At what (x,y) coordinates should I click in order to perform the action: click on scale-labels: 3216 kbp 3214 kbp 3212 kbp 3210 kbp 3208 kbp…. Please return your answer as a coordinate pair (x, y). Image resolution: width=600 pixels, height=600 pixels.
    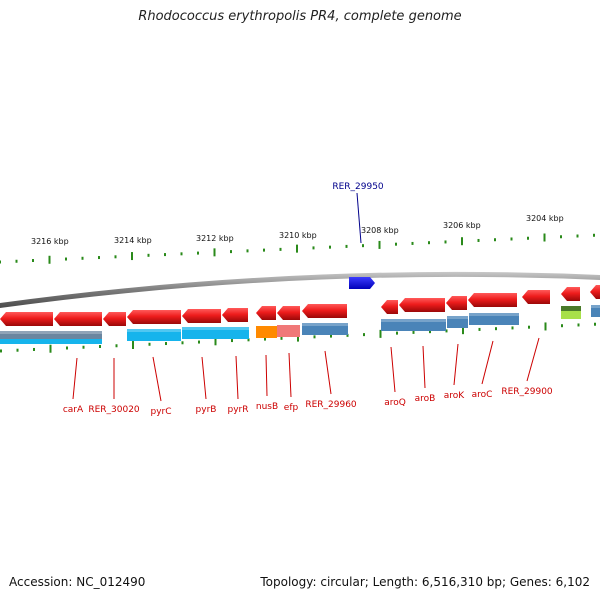
    Looking at the image, I should click on (297, 230).